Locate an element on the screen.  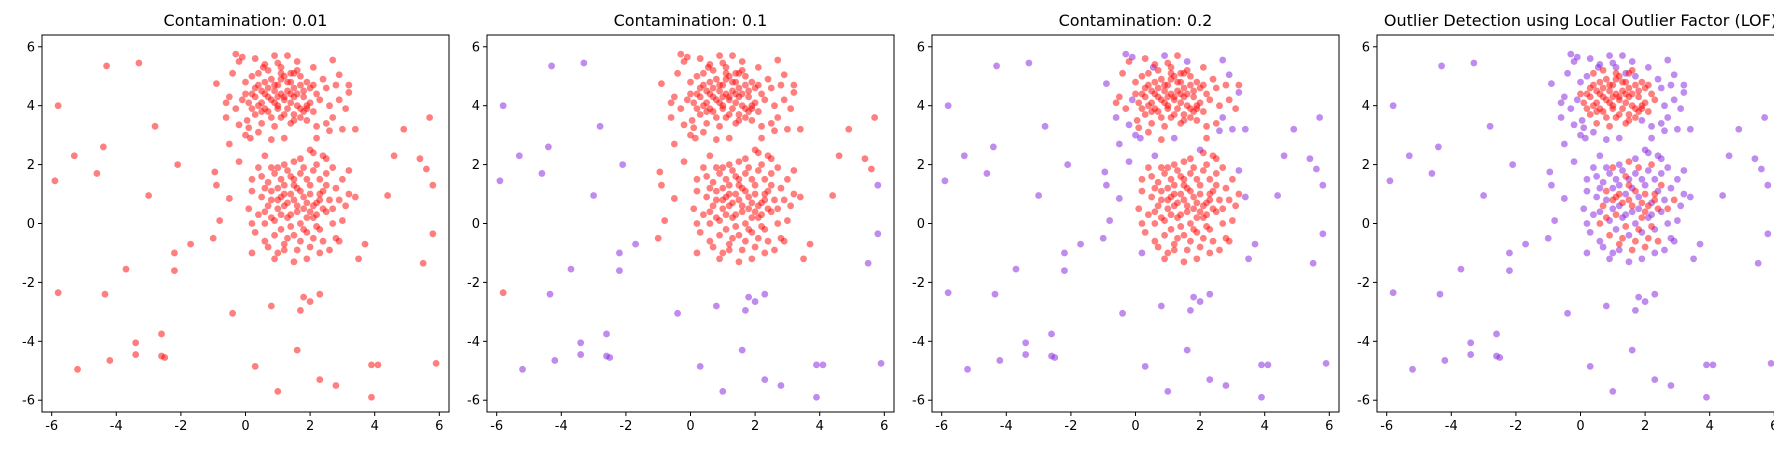
x-tick-label: -4 is located at coordinates (116, 426).